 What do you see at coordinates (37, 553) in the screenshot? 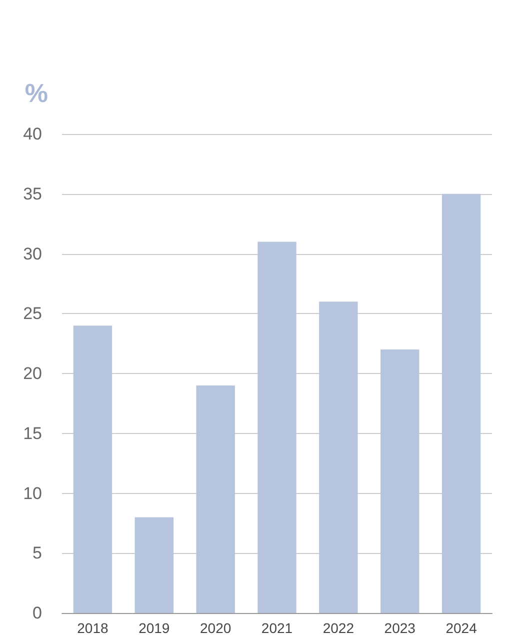
I see `y-tick-label: 5` at bounding box center [37, 553].